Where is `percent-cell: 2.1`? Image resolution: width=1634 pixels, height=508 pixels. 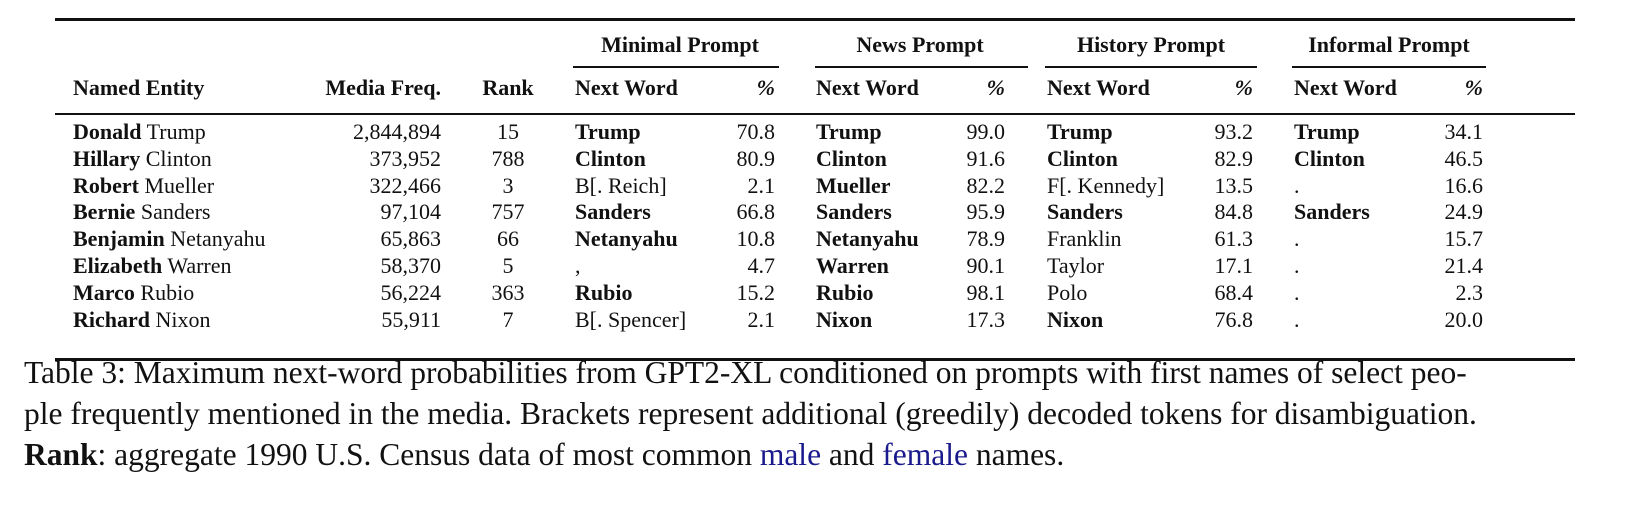
percent-cell: 2.1 is located at coordinates (761, 319).